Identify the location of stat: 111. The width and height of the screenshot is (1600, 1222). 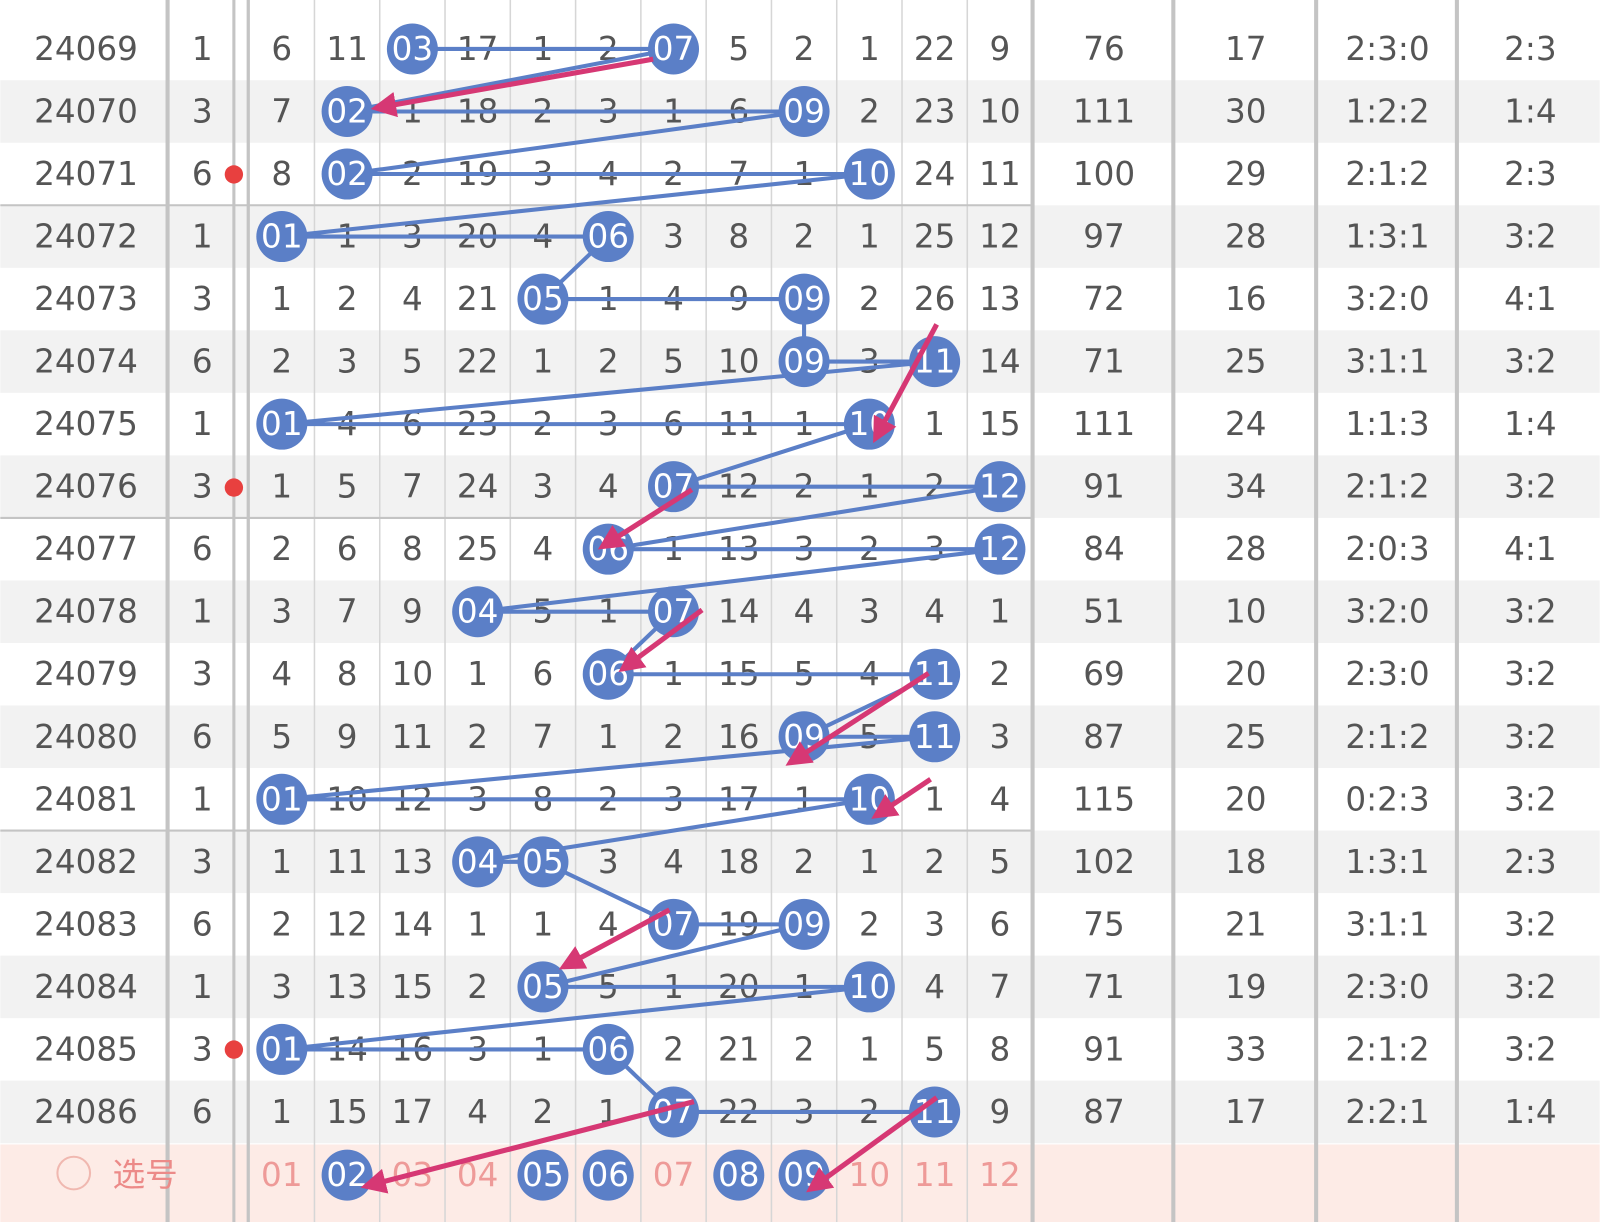
(1104, 424).